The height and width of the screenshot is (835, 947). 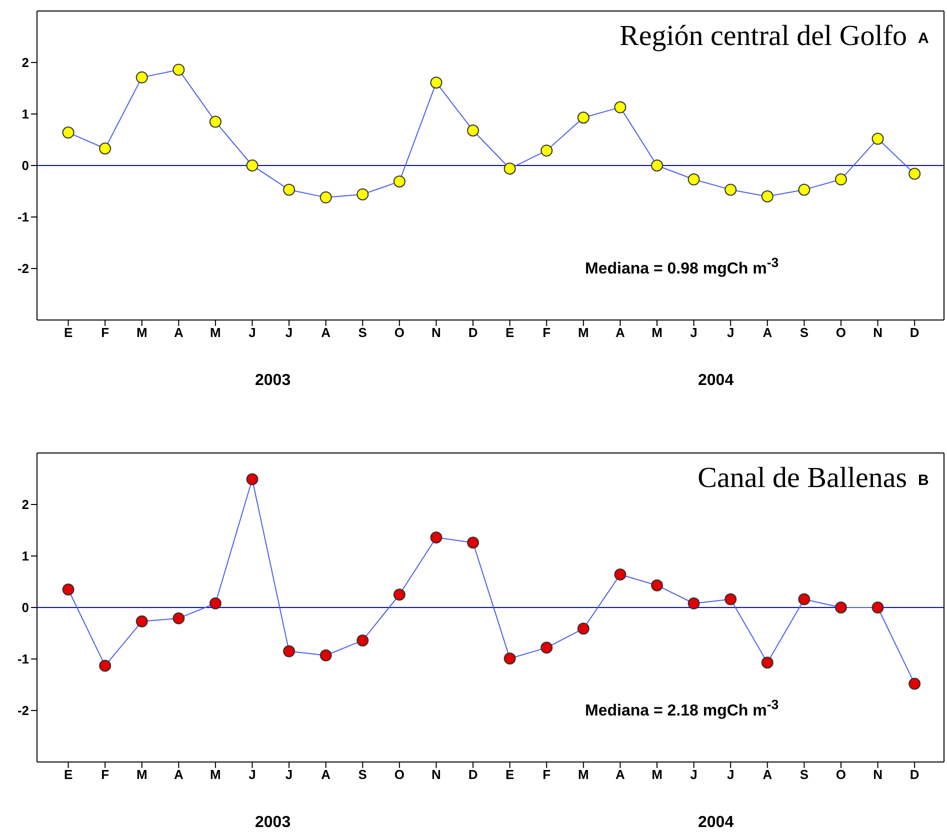 I want to click on y-tick-label: 2, so click(x=25, y=504).